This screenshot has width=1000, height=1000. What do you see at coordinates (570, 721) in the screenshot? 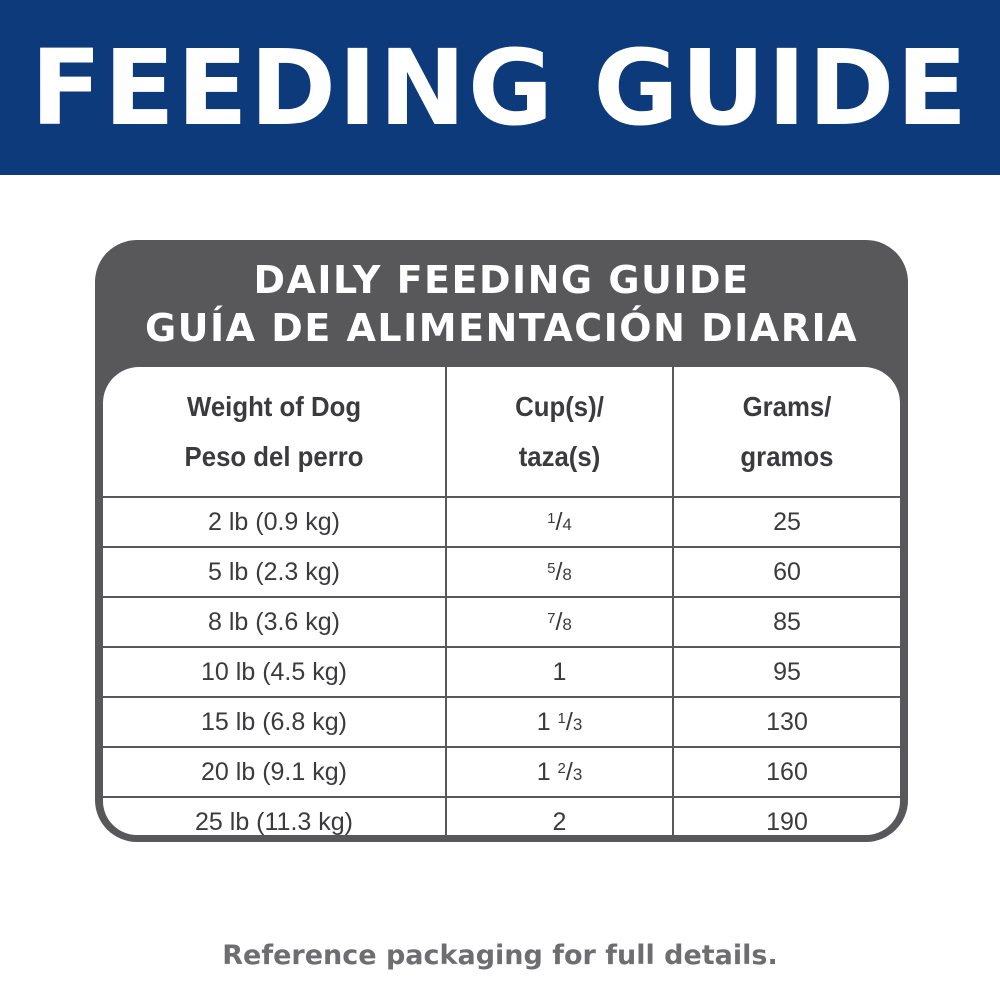
I see `cup-fraction: 1/3` at bounding box center [570, 721].